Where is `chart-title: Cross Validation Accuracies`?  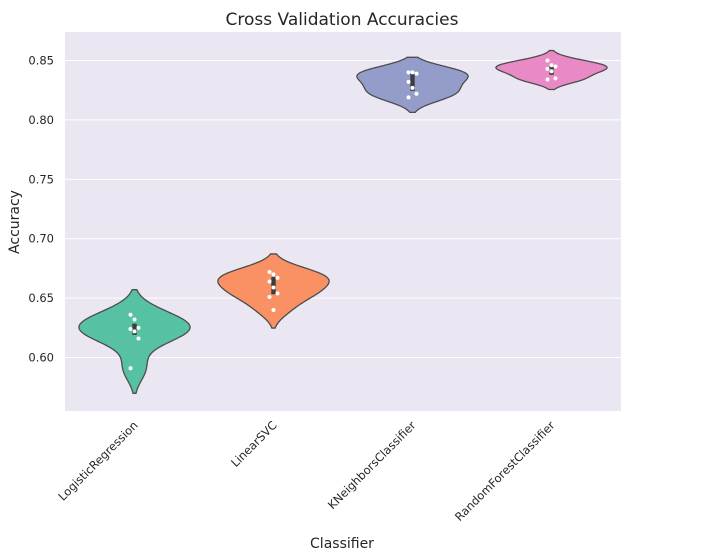 chart-title: Cross Validation Accuracies is located at coordinates (342, 20).